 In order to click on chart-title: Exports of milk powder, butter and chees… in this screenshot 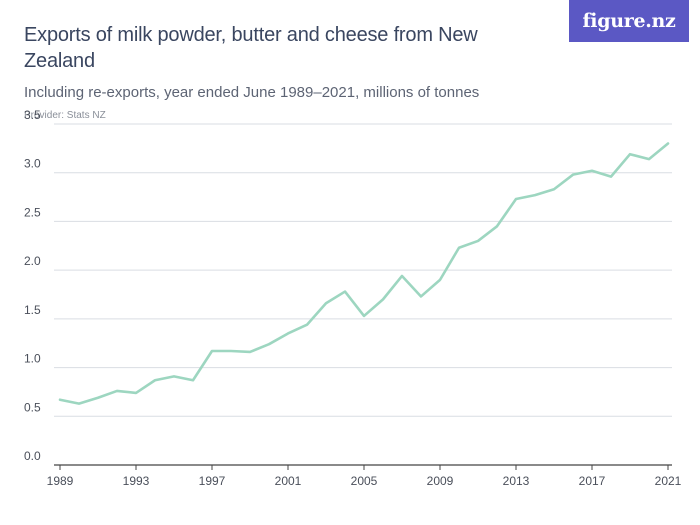, I will do `click(251, 48)`.